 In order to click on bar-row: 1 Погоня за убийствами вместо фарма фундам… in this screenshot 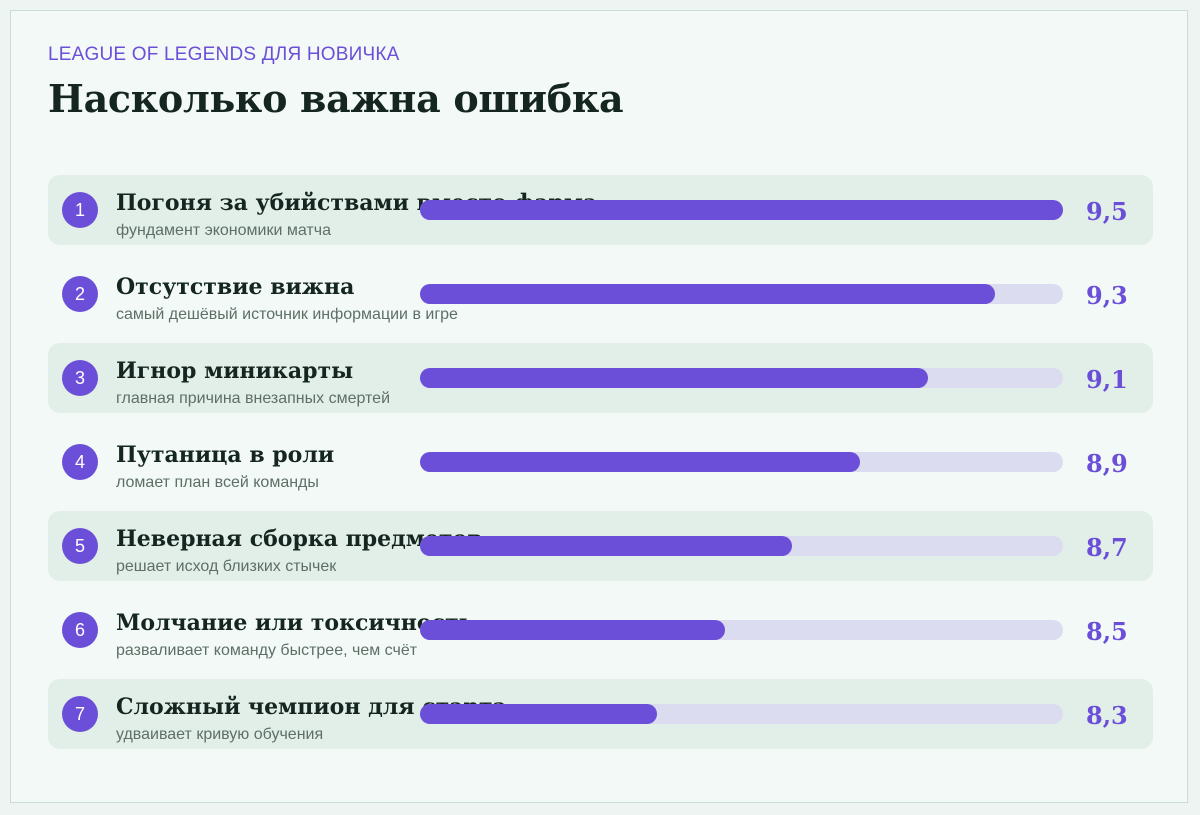, I will do `click(600, 210)`.